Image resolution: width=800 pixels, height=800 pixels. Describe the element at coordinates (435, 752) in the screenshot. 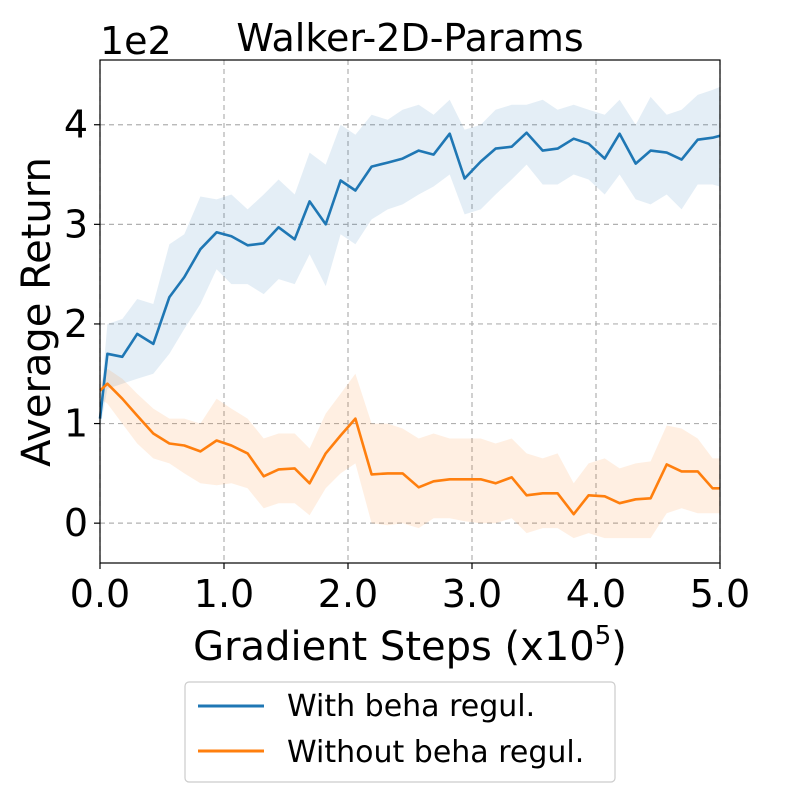

I see `legend-label-without-beha: Without beha regul.` at that location.